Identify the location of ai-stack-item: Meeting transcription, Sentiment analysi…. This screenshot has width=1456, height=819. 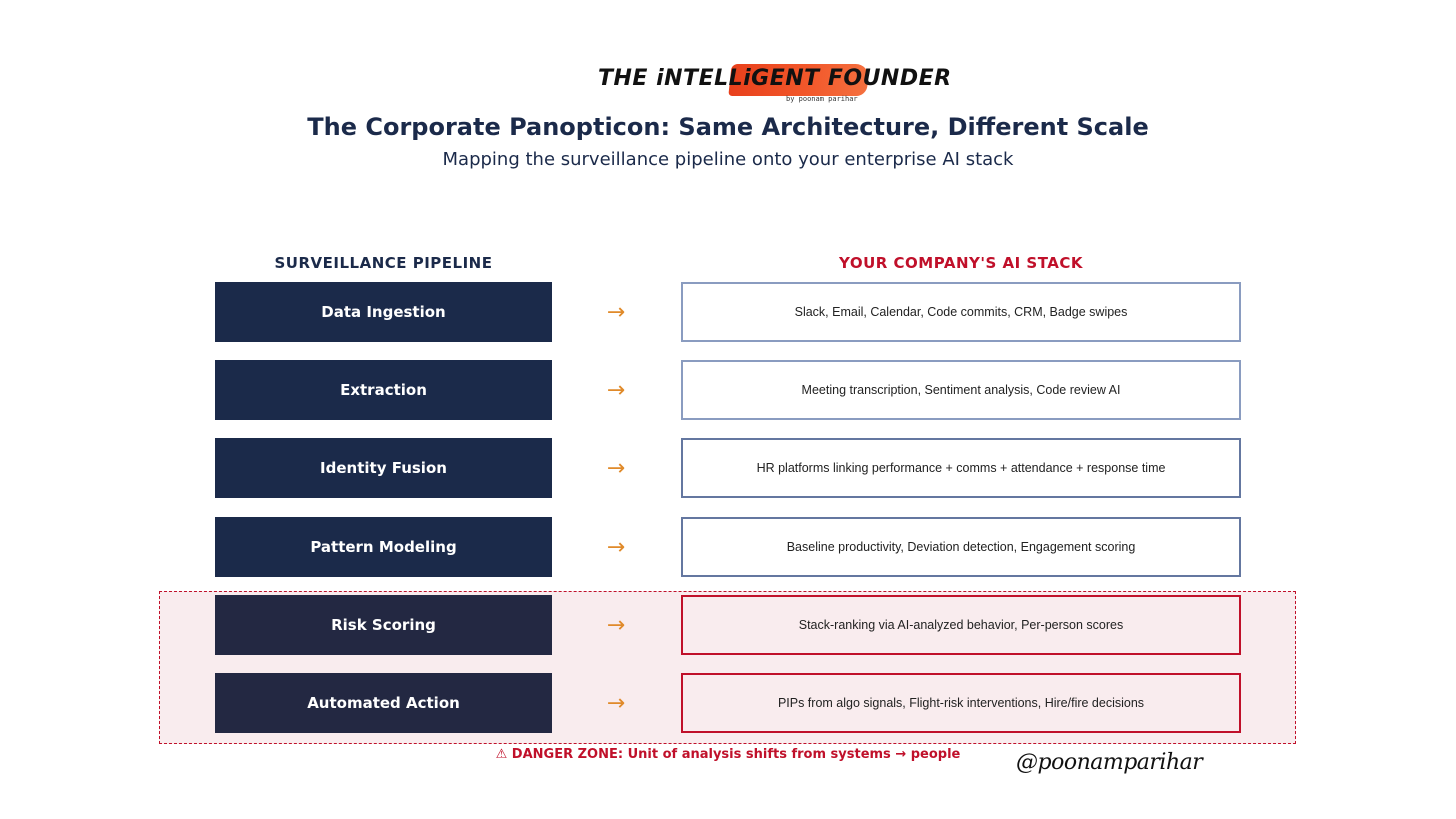
(961, 390).